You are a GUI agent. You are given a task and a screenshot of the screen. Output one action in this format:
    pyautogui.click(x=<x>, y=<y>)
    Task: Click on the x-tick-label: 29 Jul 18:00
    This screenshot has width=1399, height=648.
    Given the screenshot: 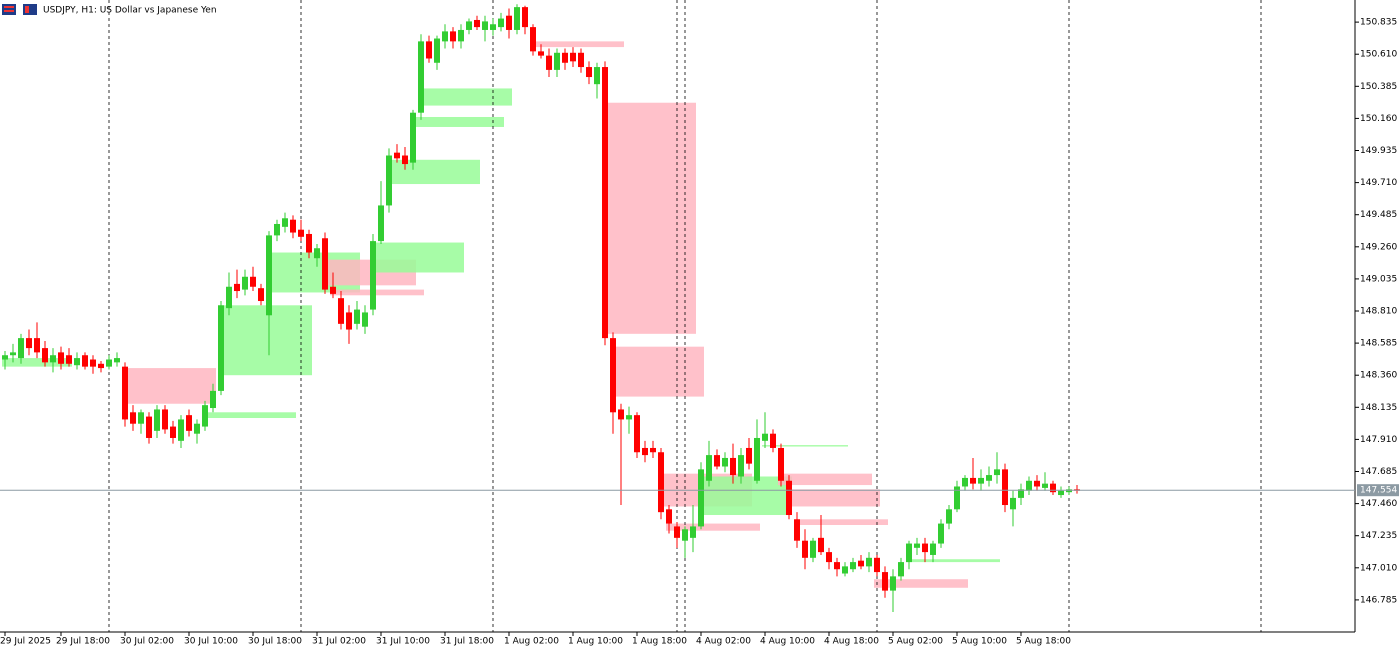 What is the action you would take?
    pyautogui.click(x=83, y=642)
    